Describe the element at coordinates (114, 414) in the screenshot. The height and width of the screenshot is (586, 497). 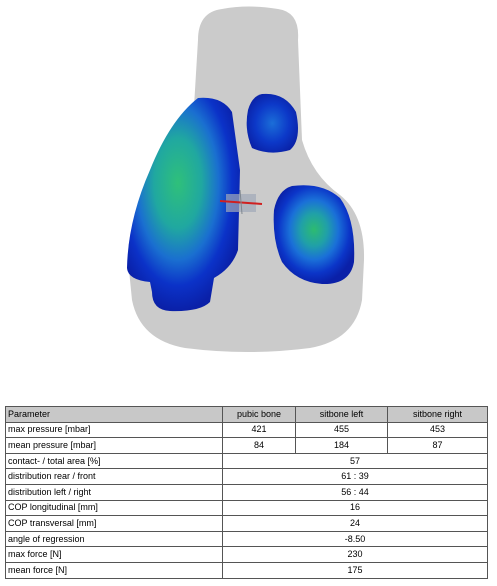
I see `table-cell: Parameter` at that location.